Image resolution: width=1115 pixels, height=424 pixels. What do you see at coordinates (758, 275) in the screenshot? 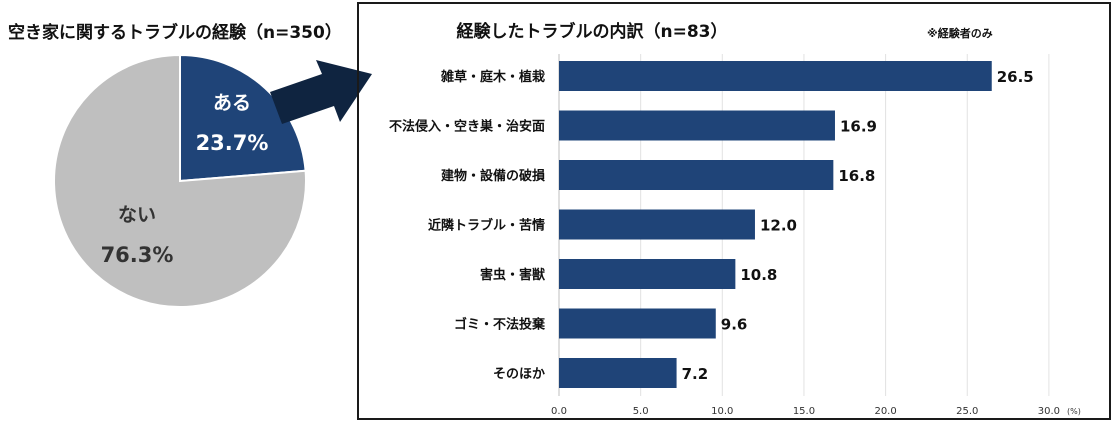
I see `bar-value-label: 10.8` at bounding box center [758, 275].